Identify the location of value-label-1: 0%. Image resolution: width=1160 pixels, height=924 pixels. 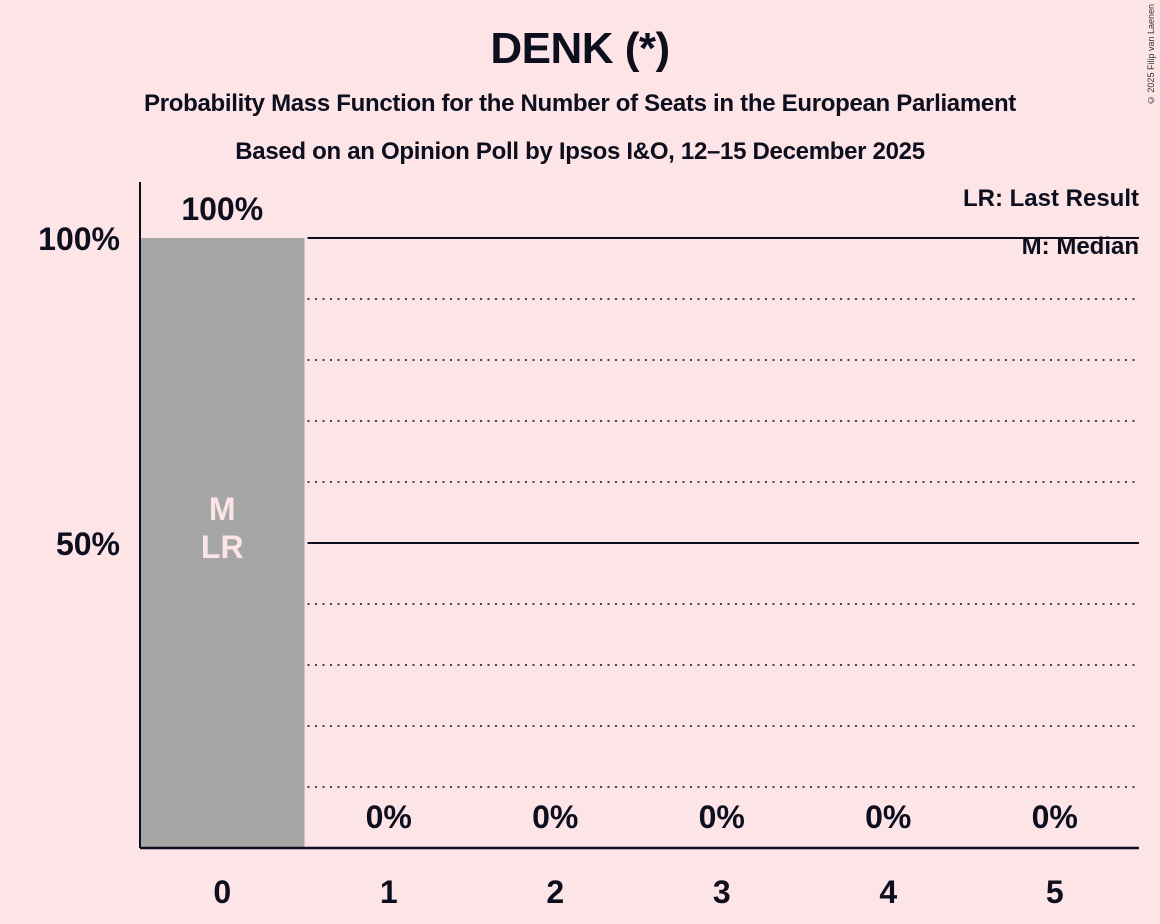
(389, 817).